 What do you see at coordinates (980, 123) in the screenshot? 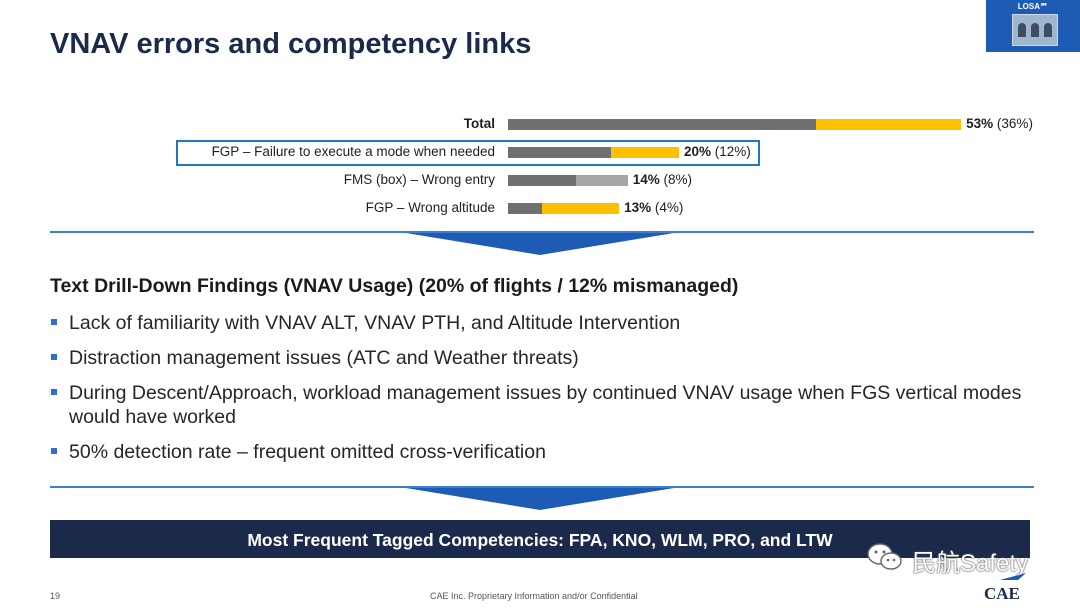
I see `bar-value-label: 53%` at bounding box center [980, 123].